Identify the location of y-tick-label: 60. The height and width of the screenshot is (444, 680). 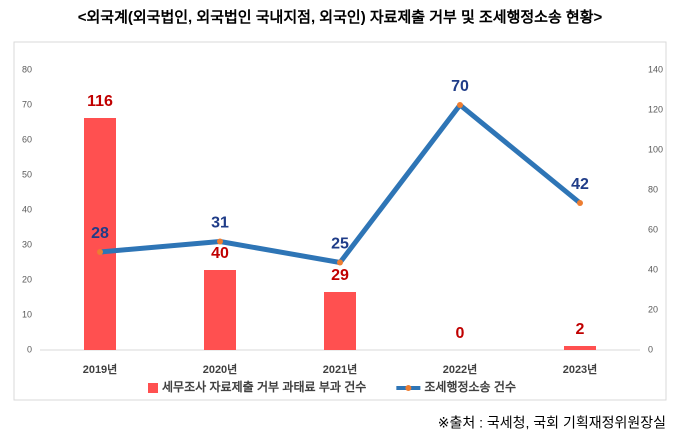
(27, 139).